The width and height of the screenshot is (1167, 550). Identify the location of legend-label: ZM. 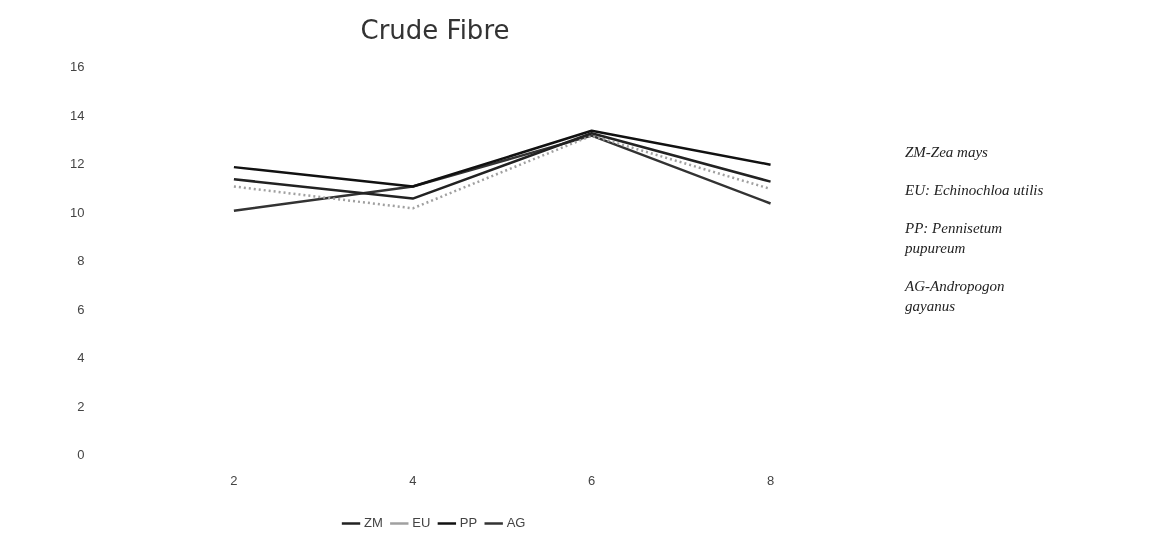
(373, 523).